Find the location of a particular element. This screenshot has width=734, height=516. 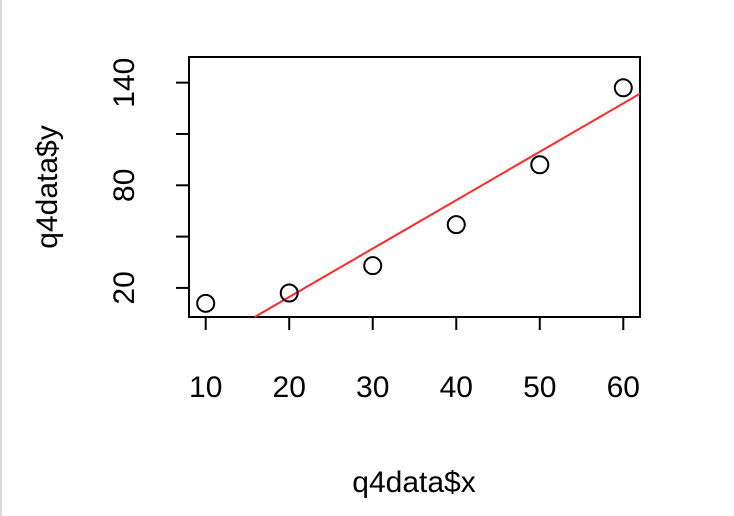

image-left-border is located at coordinates (1, 258).